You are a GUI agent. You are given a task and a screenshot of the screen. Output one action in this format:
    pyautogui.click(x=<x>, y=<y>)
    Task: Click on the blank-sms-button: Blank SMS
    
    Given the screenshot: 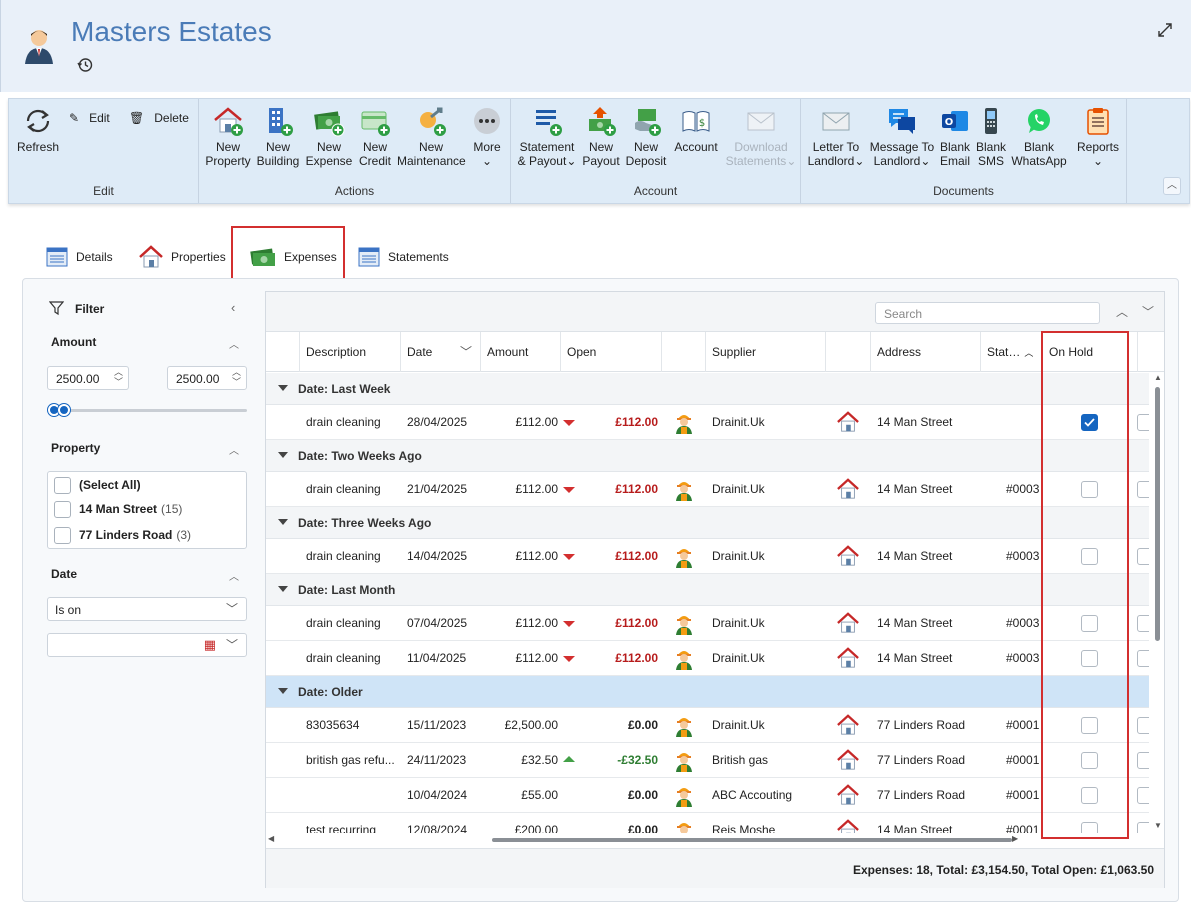 What is the action you would take?
    pyautogui.click(x=991, y=136)
    